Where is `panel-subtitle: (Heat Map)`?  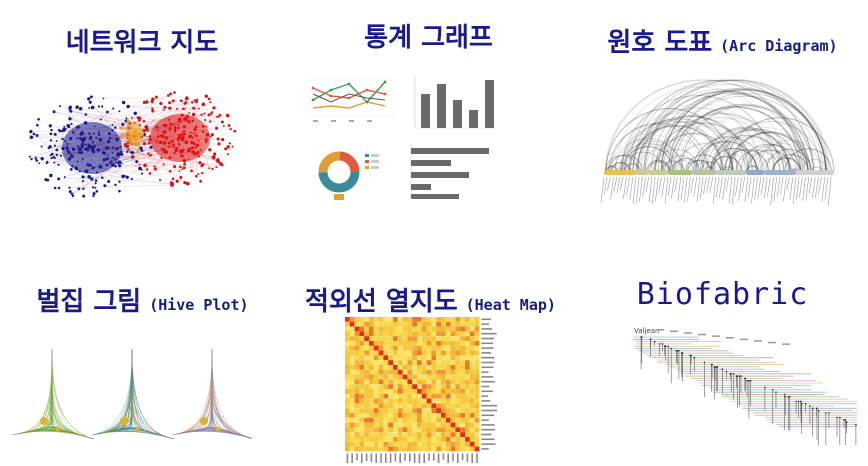 panel-subtitle: (Heat Map) is located at coordinates (510, 305).